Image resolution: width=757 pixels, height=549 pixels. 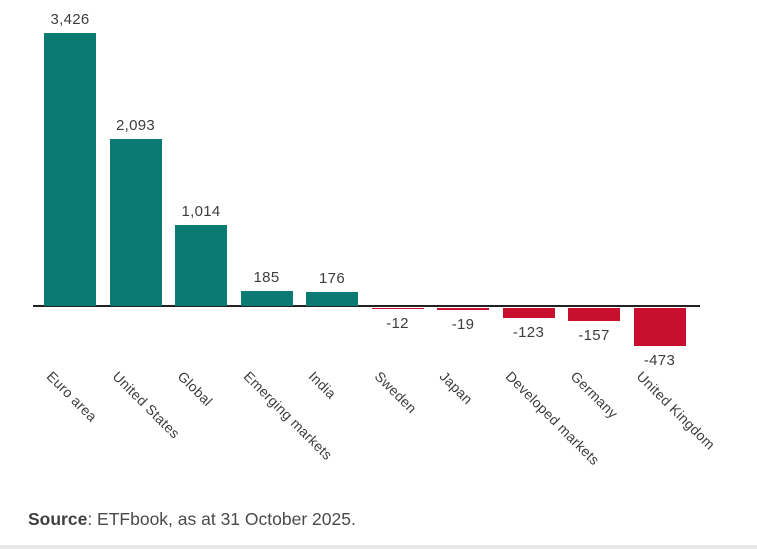 I want to click on bar-value-label: -12, so click(x=397, y=323).